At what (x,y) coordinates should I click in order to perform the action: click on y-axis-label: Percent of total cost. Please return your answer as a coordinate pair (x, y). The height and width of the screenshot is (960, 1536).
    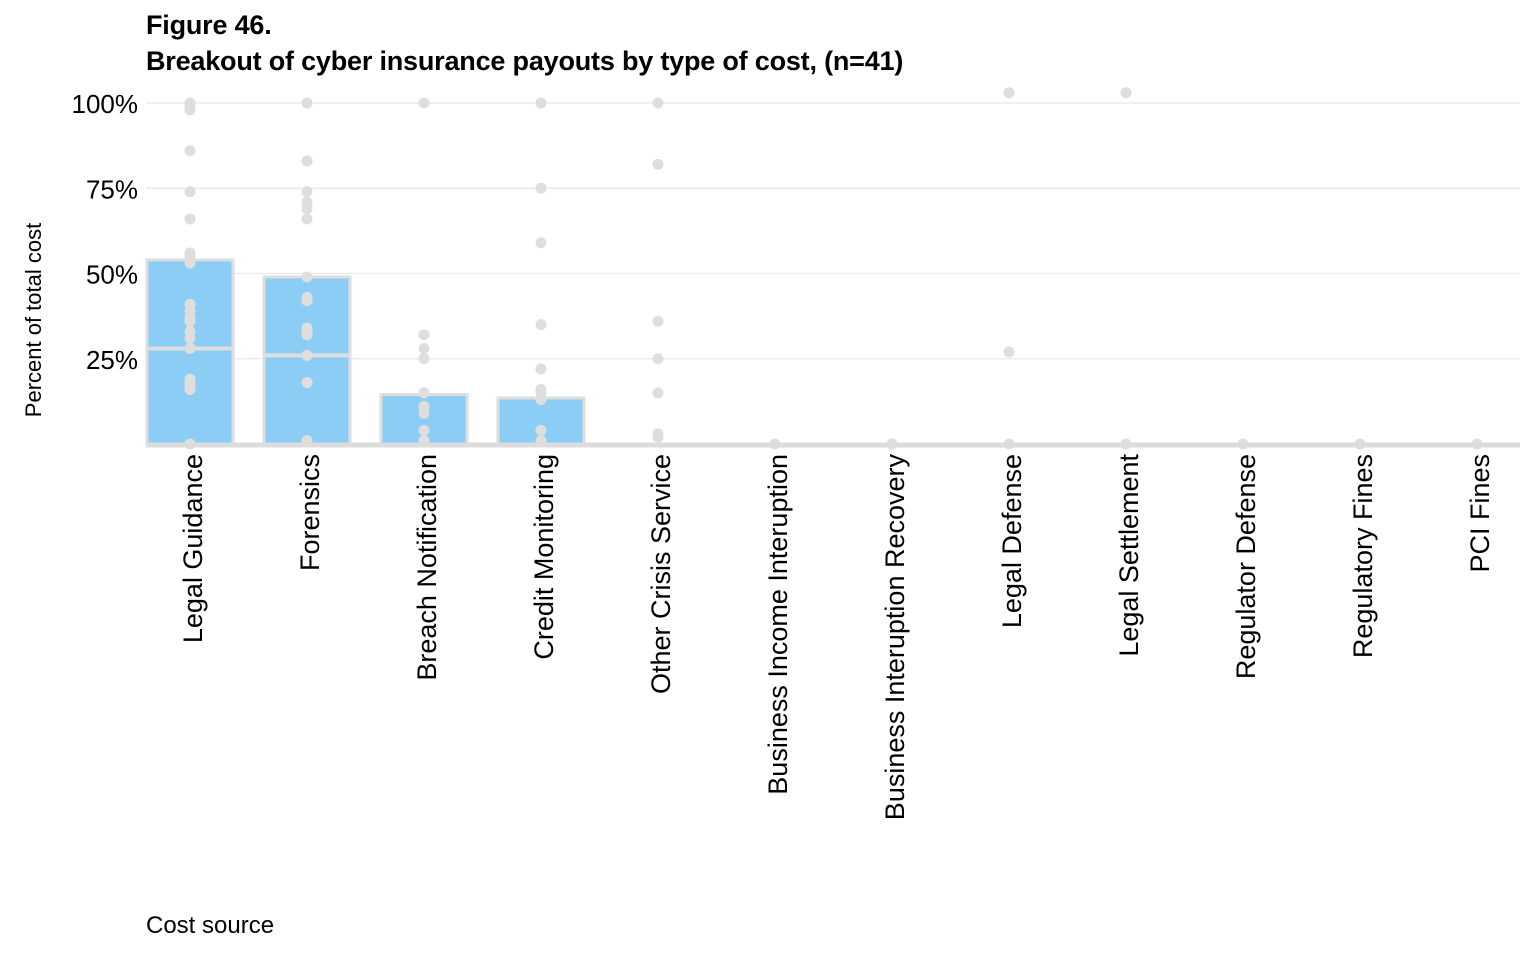
    Looking at the image, I should click on (33, 320).